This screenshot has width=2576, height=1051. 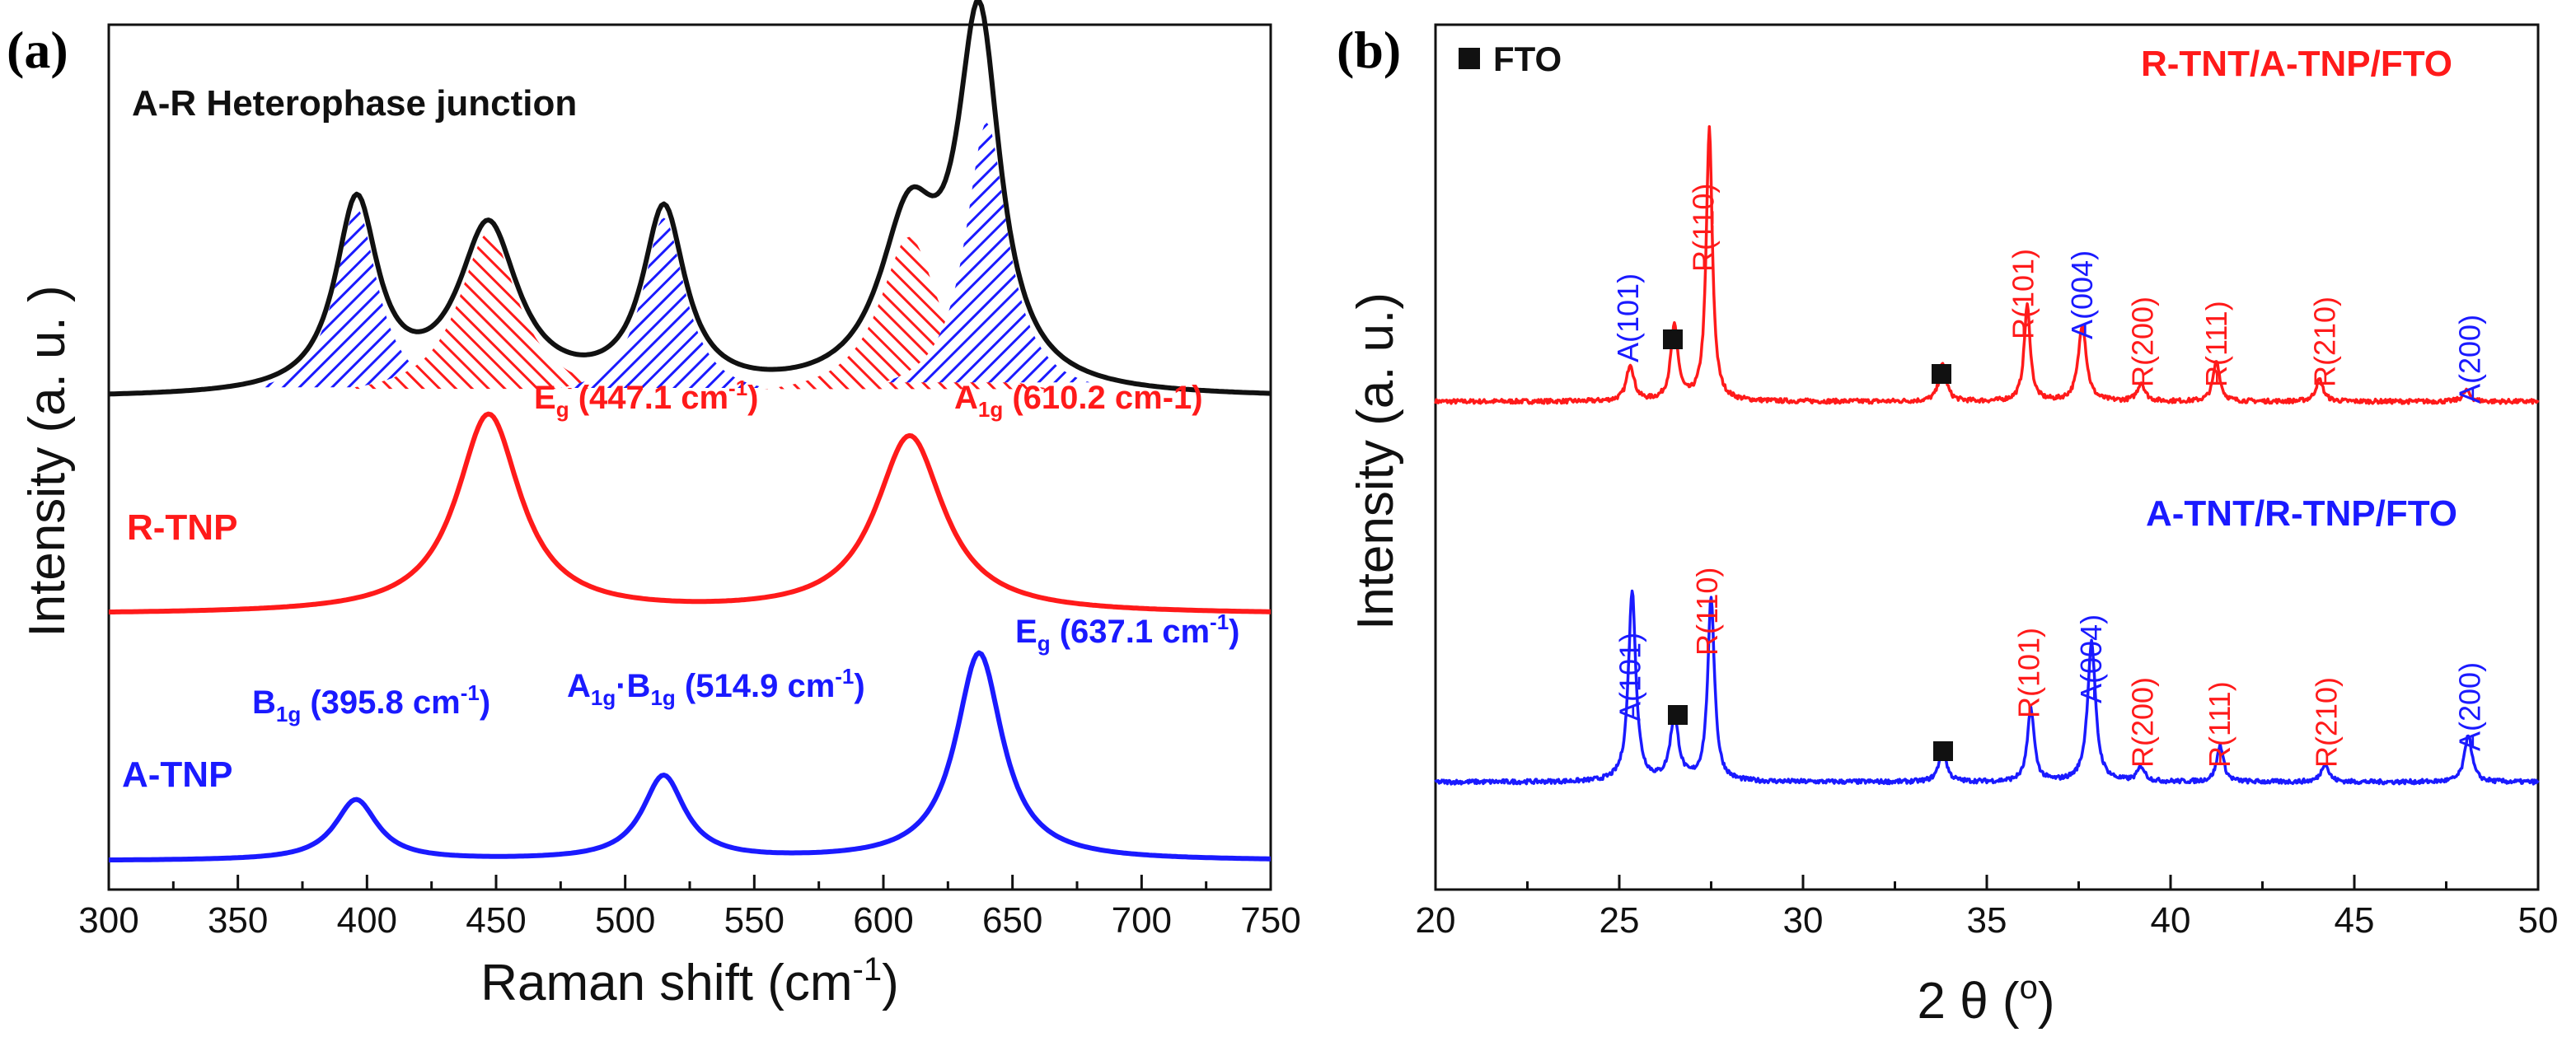 I want to click on x-tick-label: 550, so click(x=754, y=920).